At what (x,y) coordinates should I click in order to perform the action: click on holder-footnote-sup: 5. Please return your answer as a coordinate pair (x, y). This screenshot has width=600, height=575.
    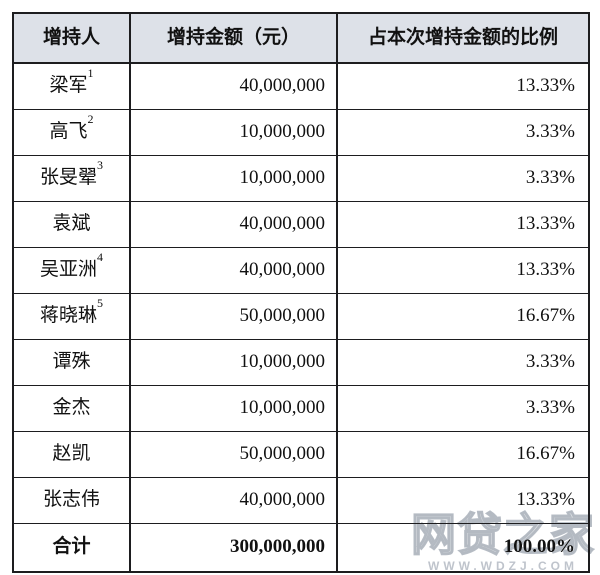
    Looking at the image, I should click on (100, 303).